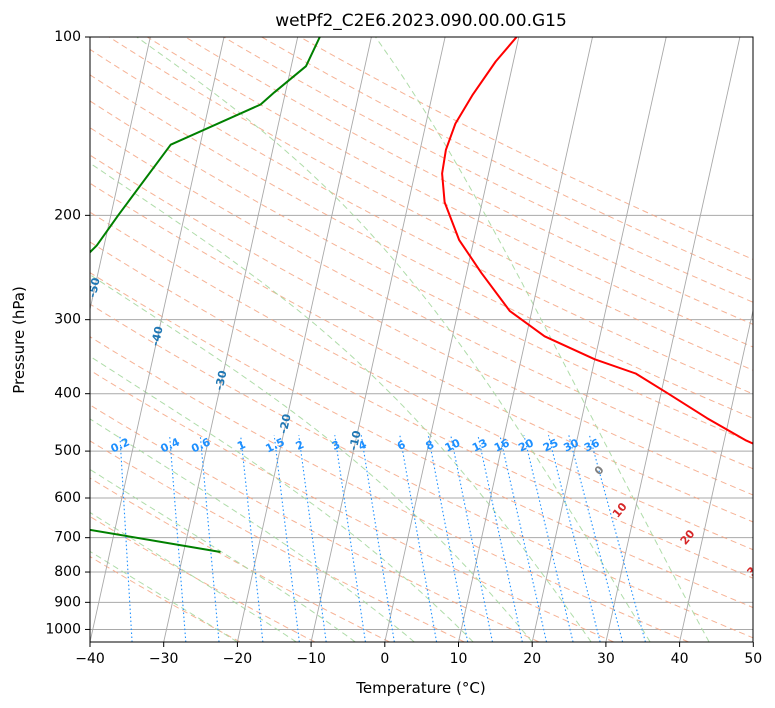 The height and width of the screenshot is (708, 775). What do you see at coordinates (67, 37) in the screenshot?
I see `y-tick-label: 100` at bounding box center [67, 37].